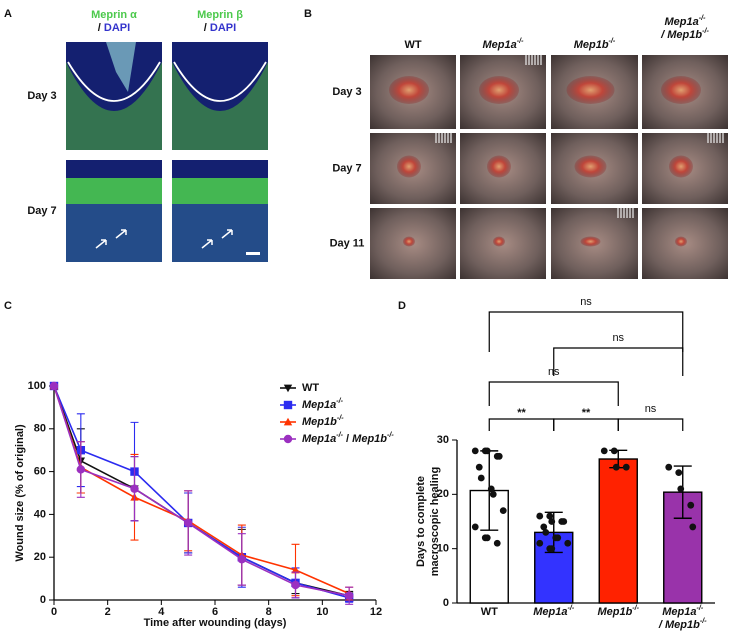  Describe the element at coordinates (40, 514) in the screenshot. I see `y-tick-label: 40` at that location.